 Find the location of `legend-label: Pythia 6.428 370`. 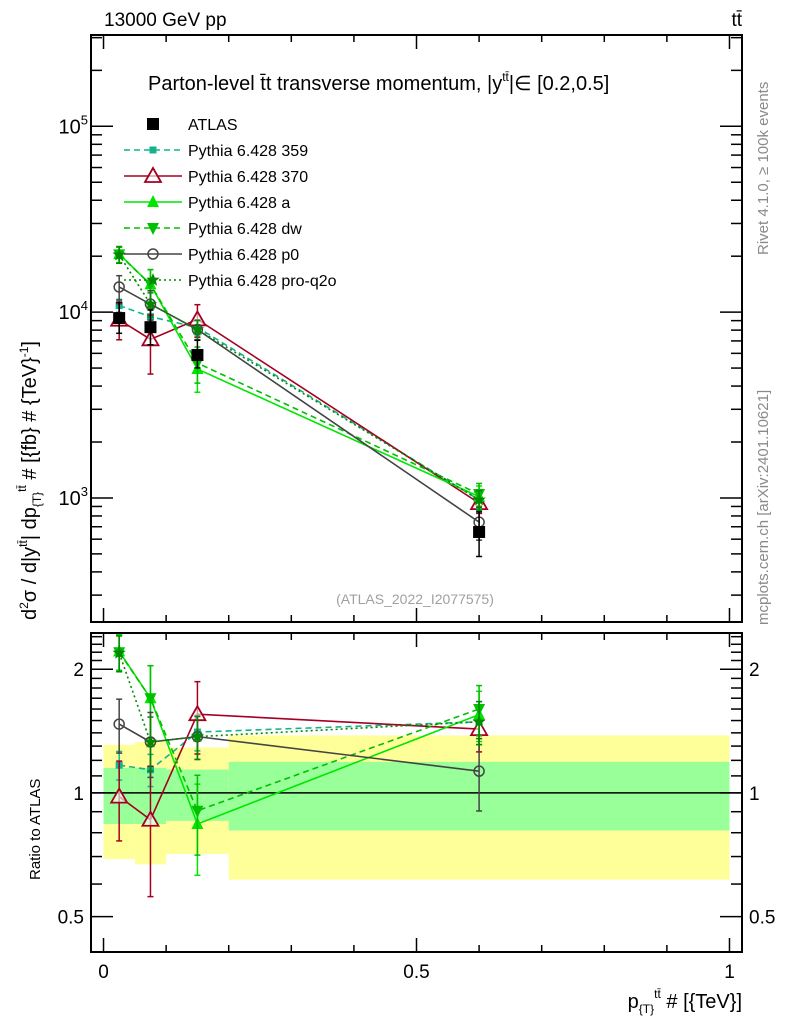

legend-label: Pythia 6.428 370 is located at coordinates (248, 177).